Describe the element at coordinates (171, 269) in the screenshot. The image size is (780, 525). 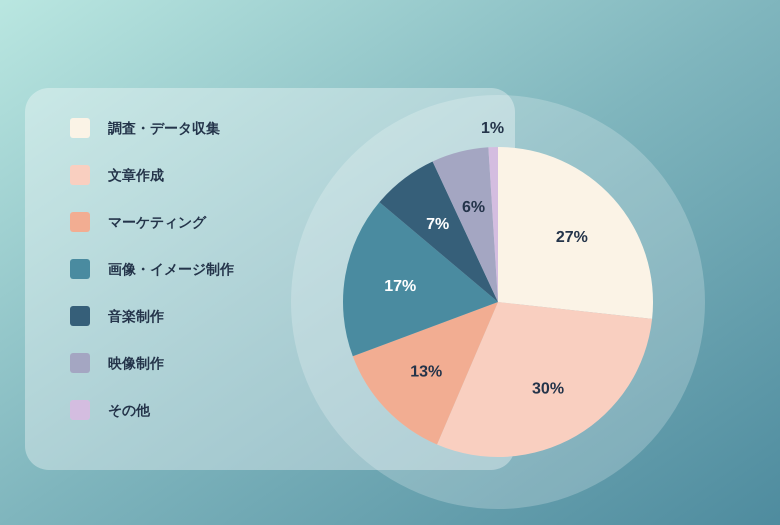
I see `legend-label: 画像・イメージ制作` at that location.